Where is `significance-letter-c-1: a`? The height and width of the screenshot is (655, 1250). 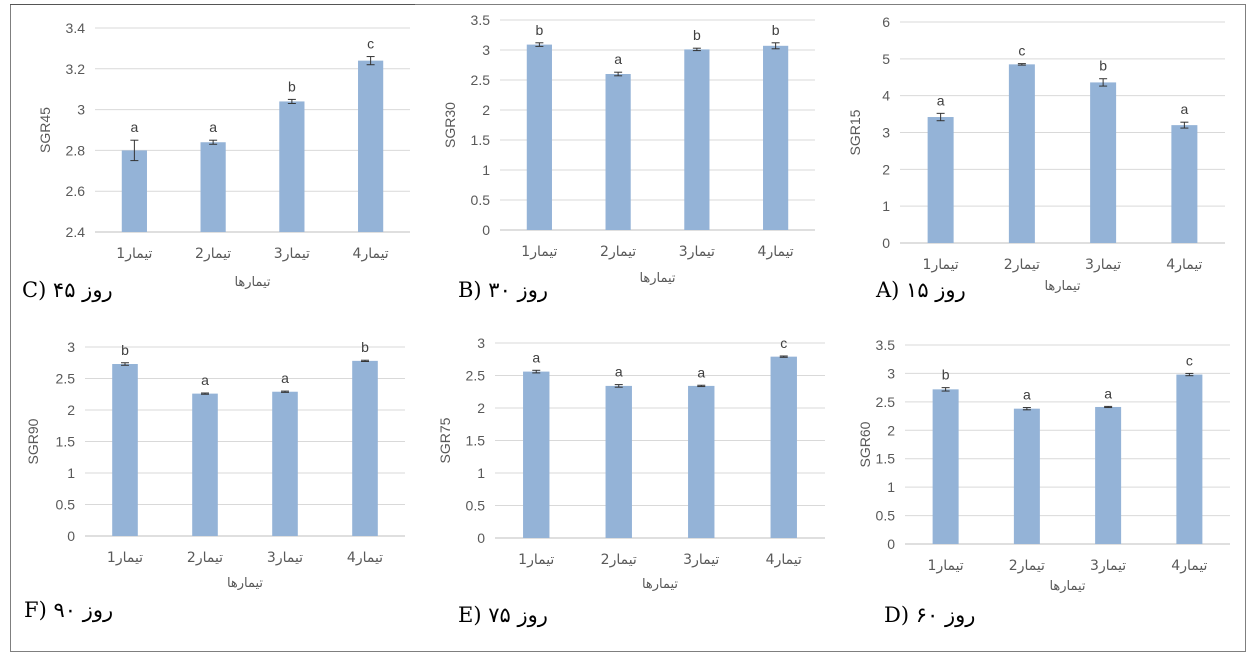 significance-letter-c-1: a is located at coordinates (213, 127).